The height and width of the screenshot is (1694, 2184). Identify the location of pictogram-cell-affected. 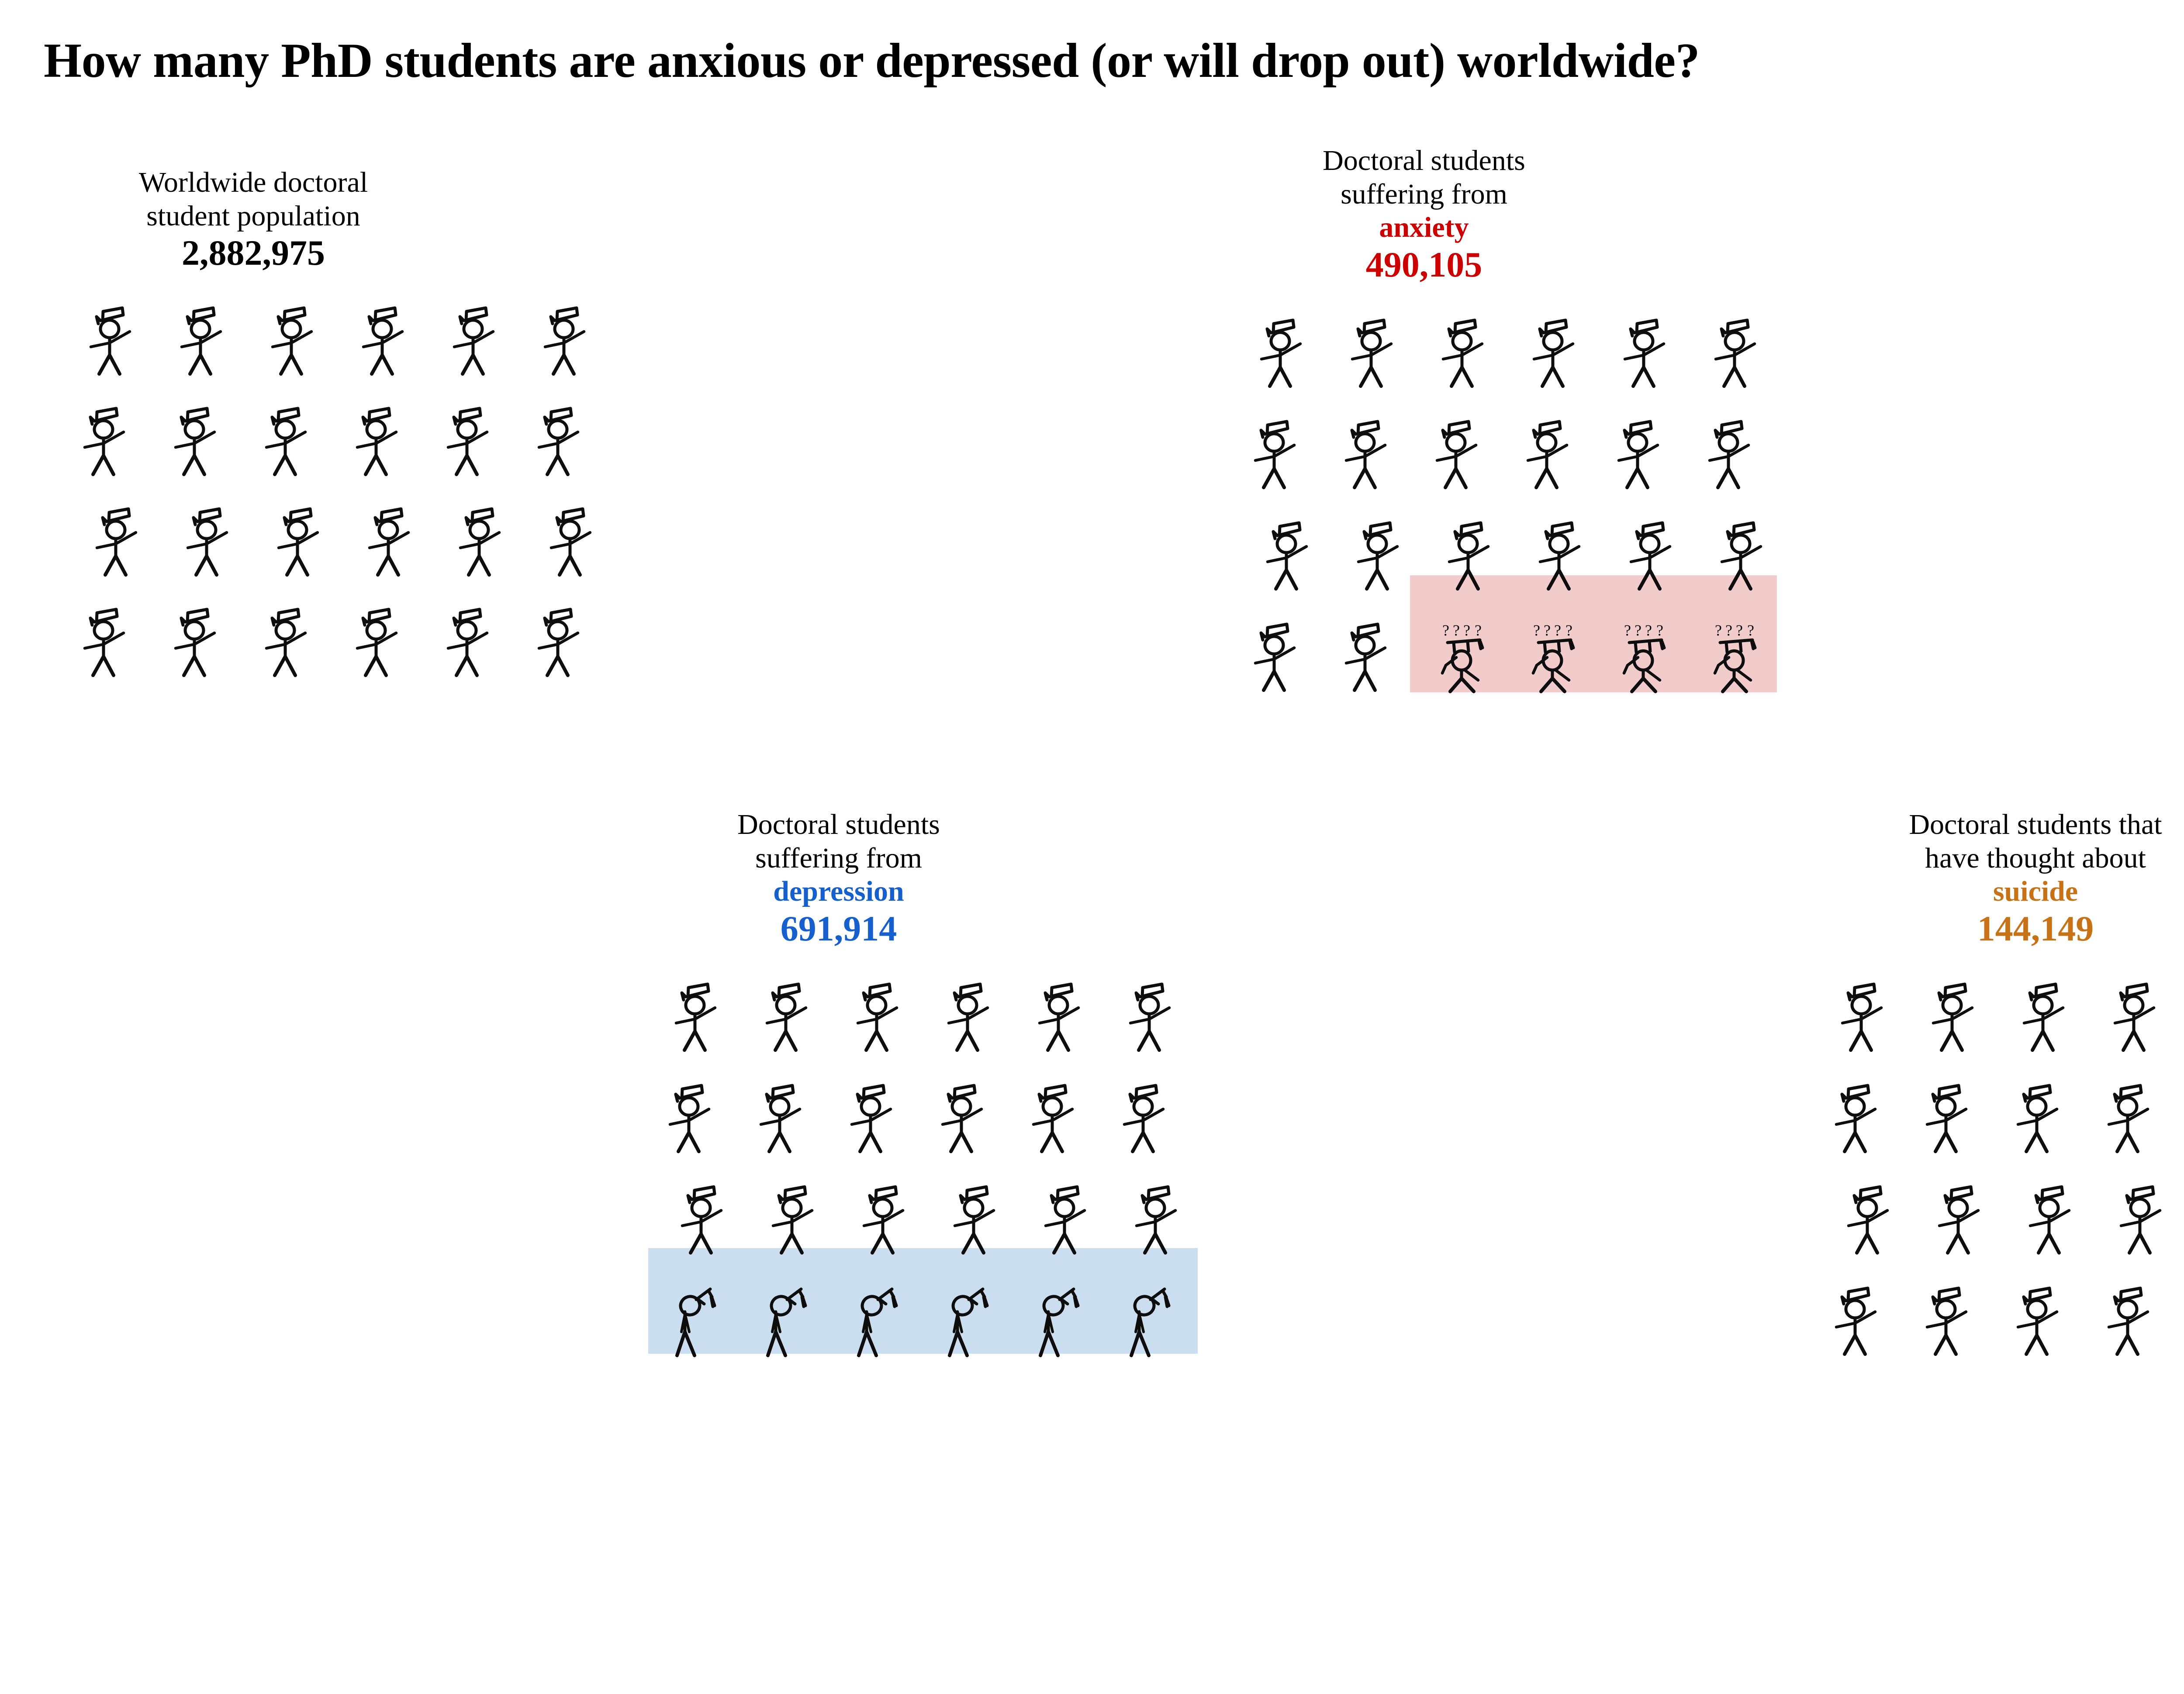
(878, 1306).